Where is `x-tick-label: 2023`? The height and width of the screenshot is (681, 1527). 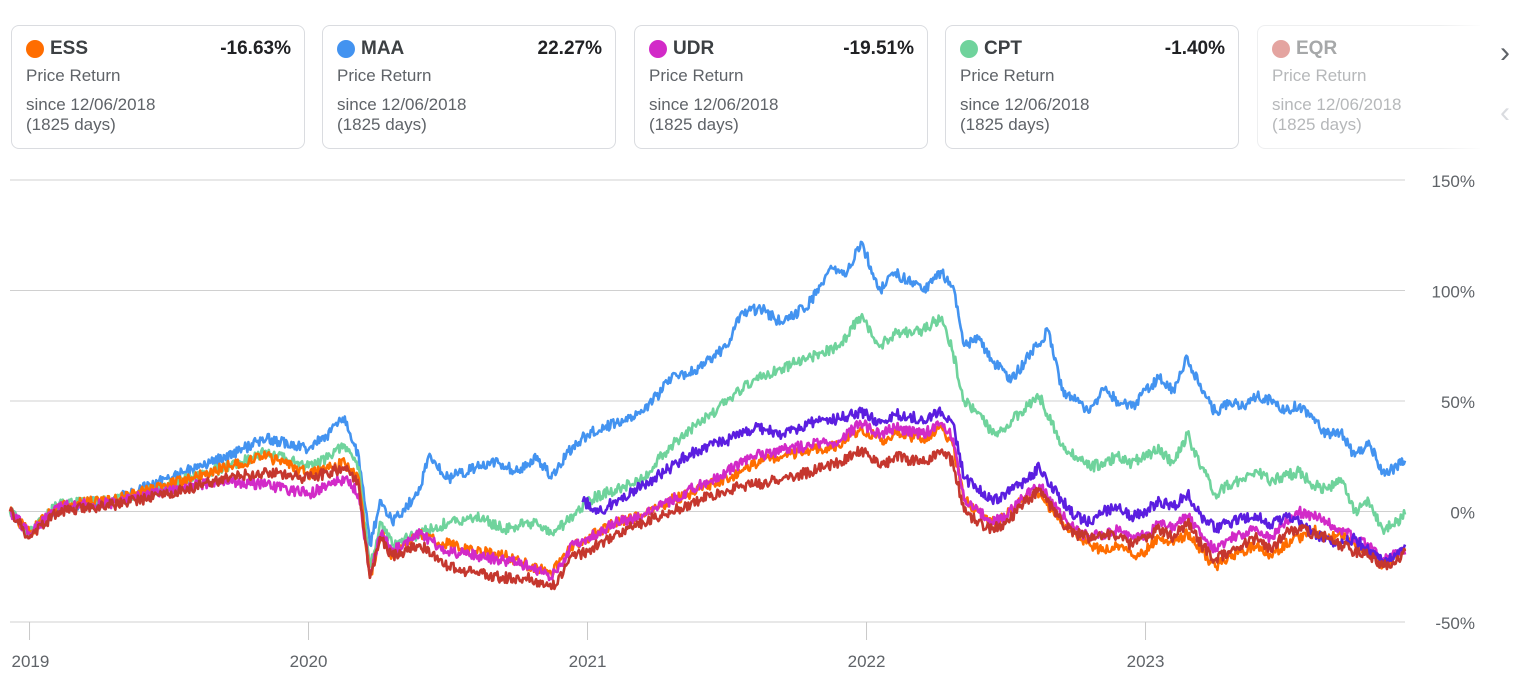
x-tick-label: 2023 is located at coordinates (1146, 661).